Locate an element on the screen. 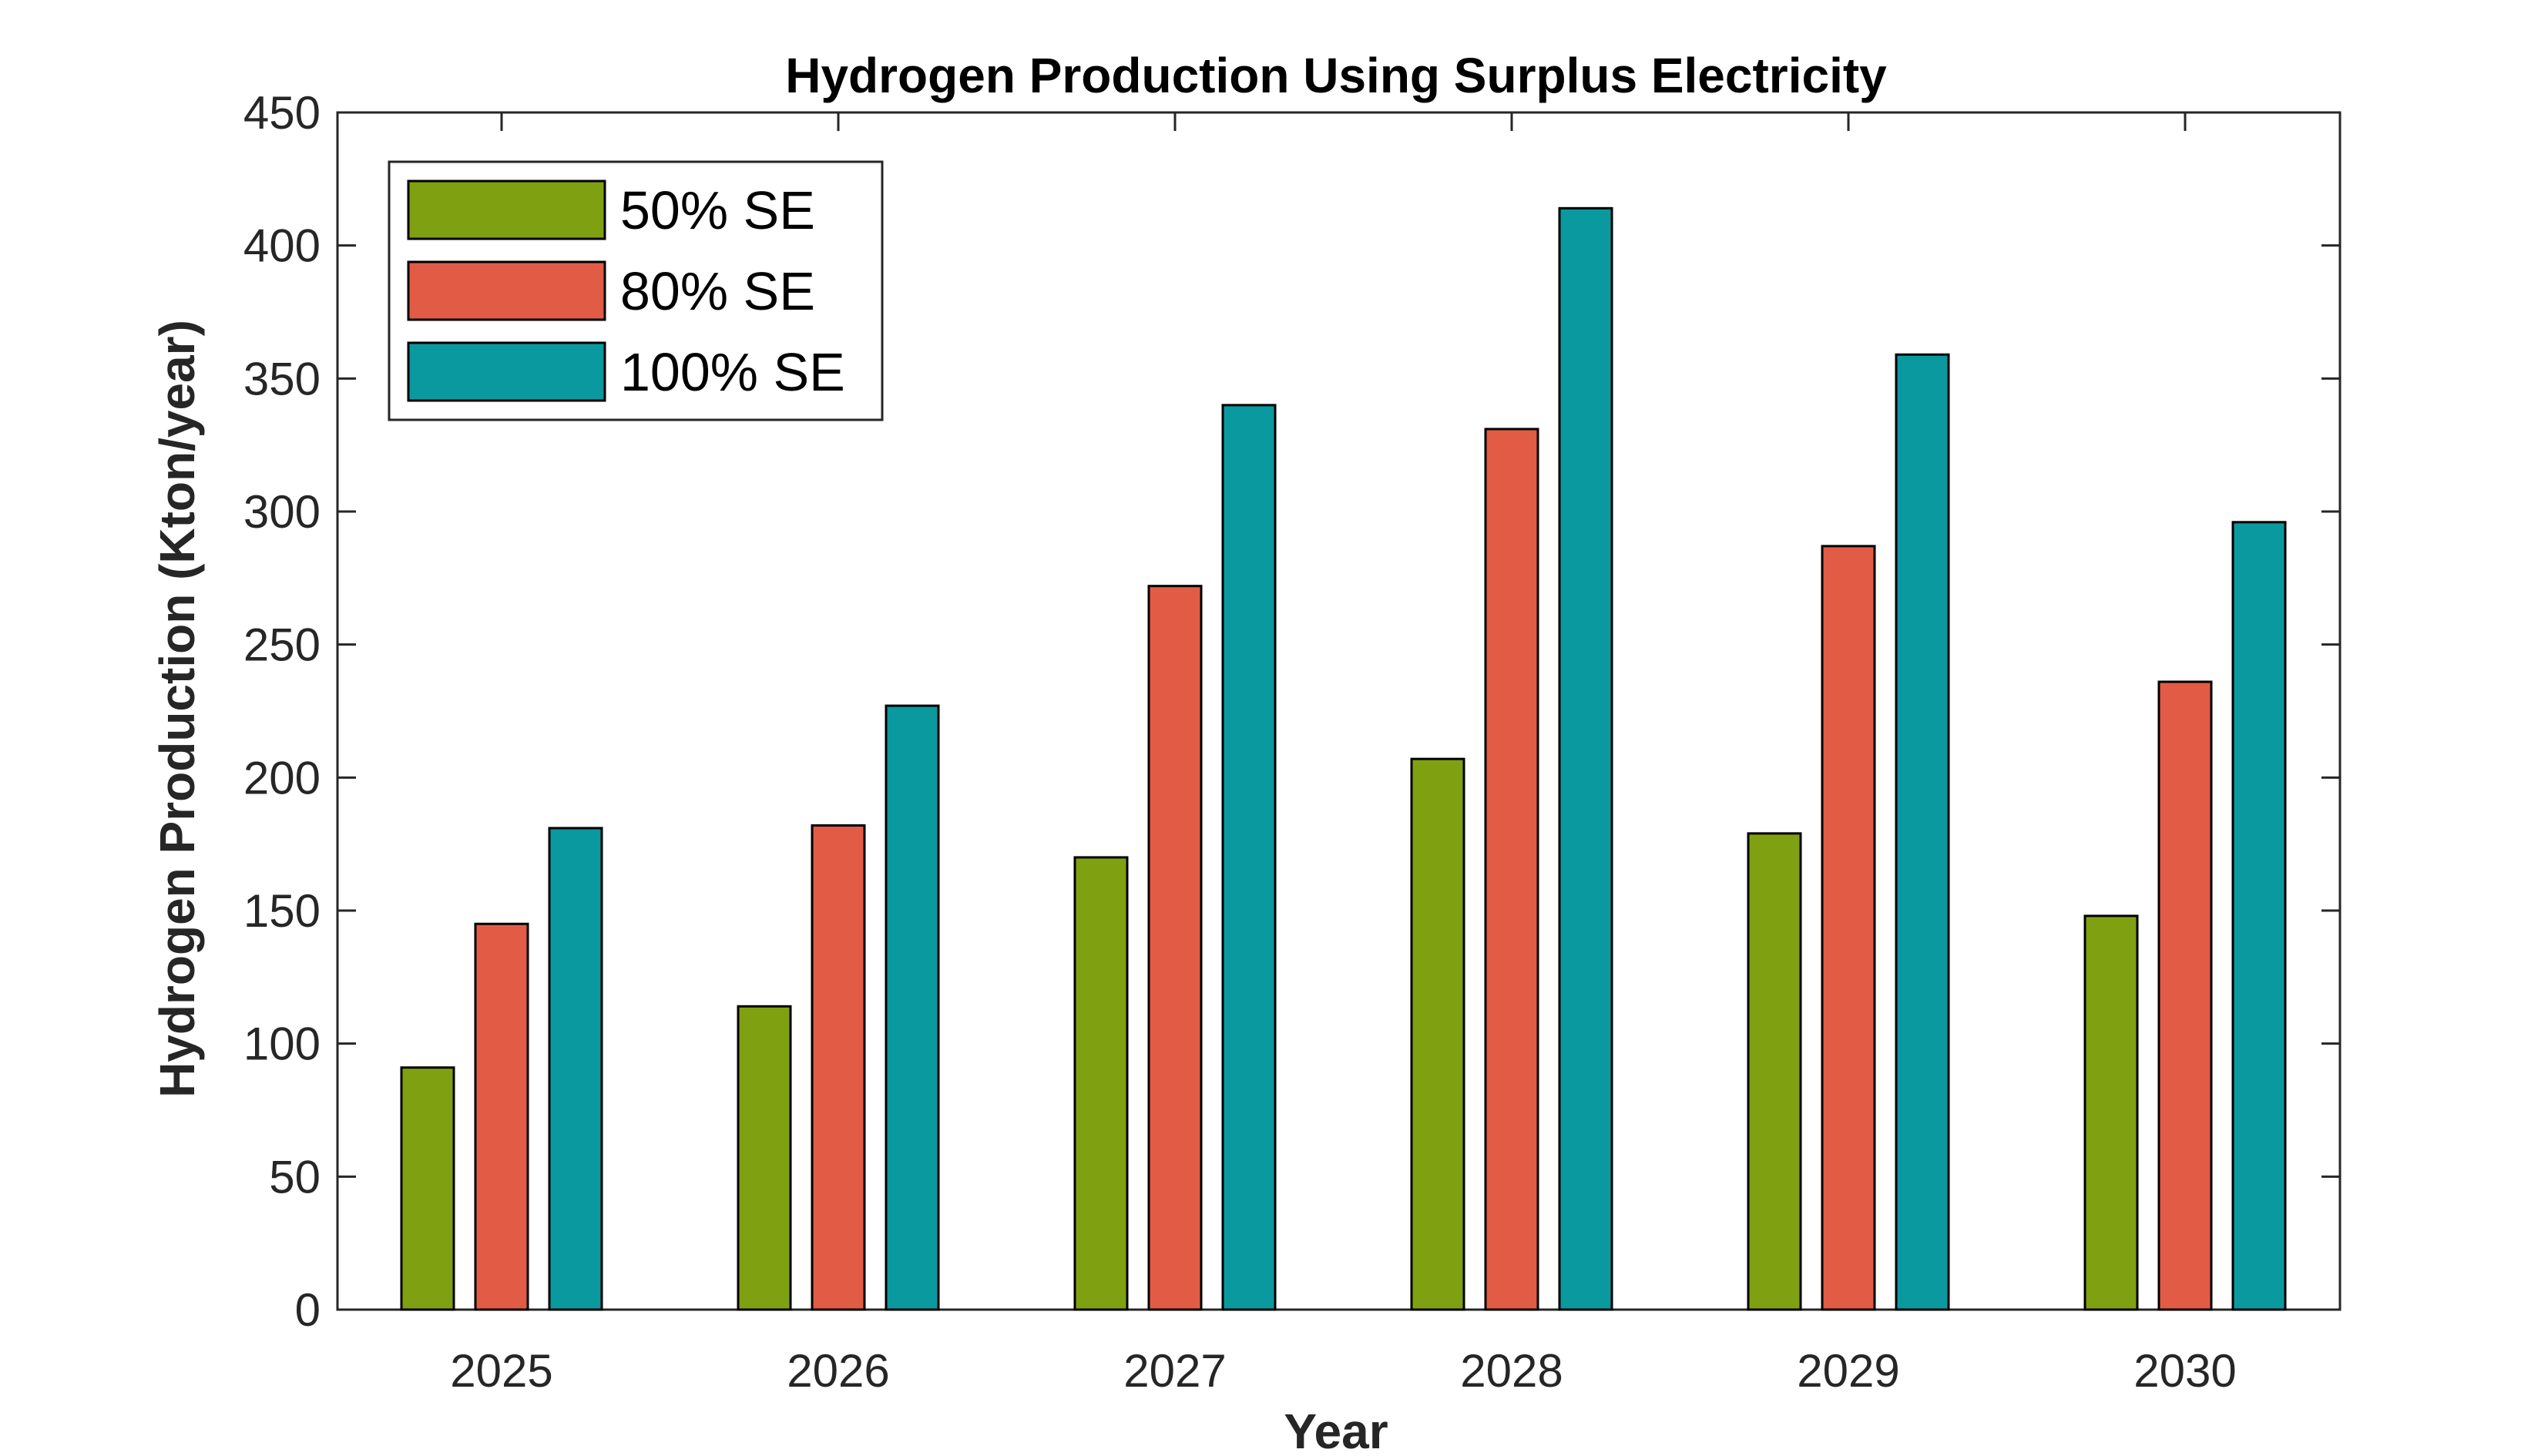 This screenshot has height=1456, width=2548. y-tick-label: 300 is located at coordinates (282, 512).